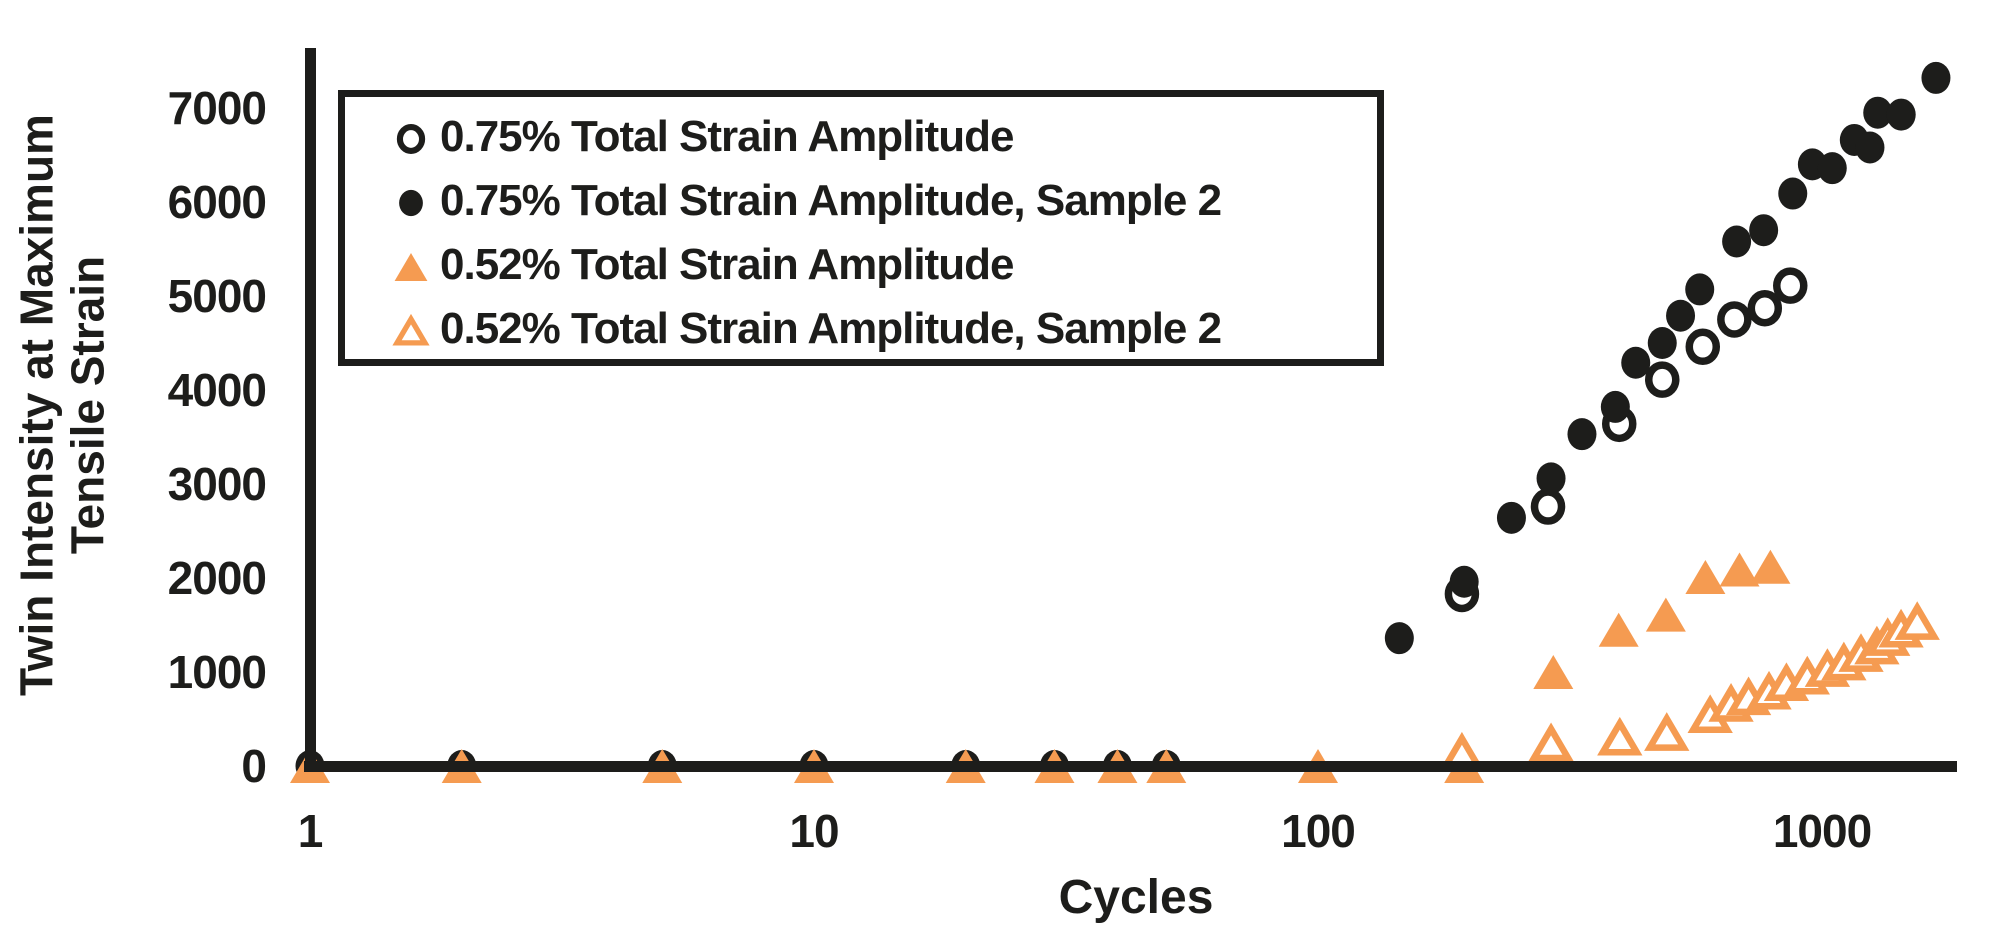 The width and height of the screenshot is (1994, 952). I want to click on legend-triangle-filled-icon, so click(411, 267).